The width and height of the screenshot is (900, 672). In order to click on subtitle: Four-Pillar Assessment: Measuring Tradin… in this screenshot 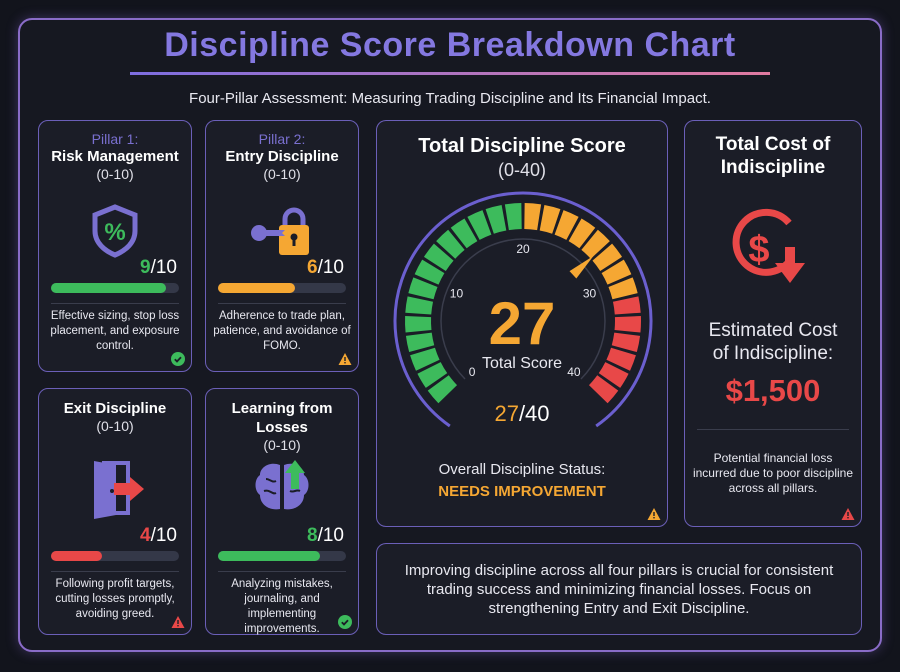, I will do `click(450, 98)`.